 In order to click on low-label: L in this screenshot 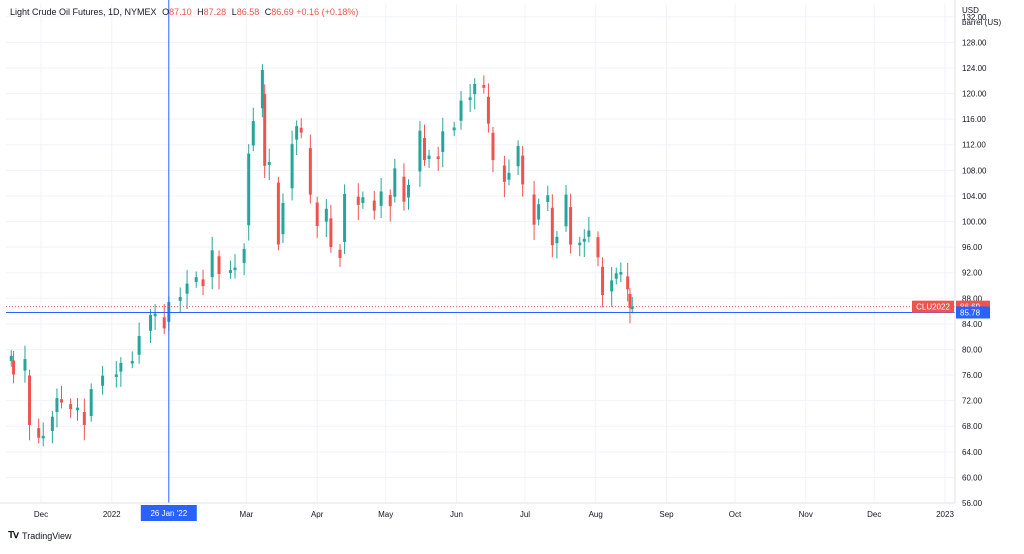, I will do `click(234, 12)`.